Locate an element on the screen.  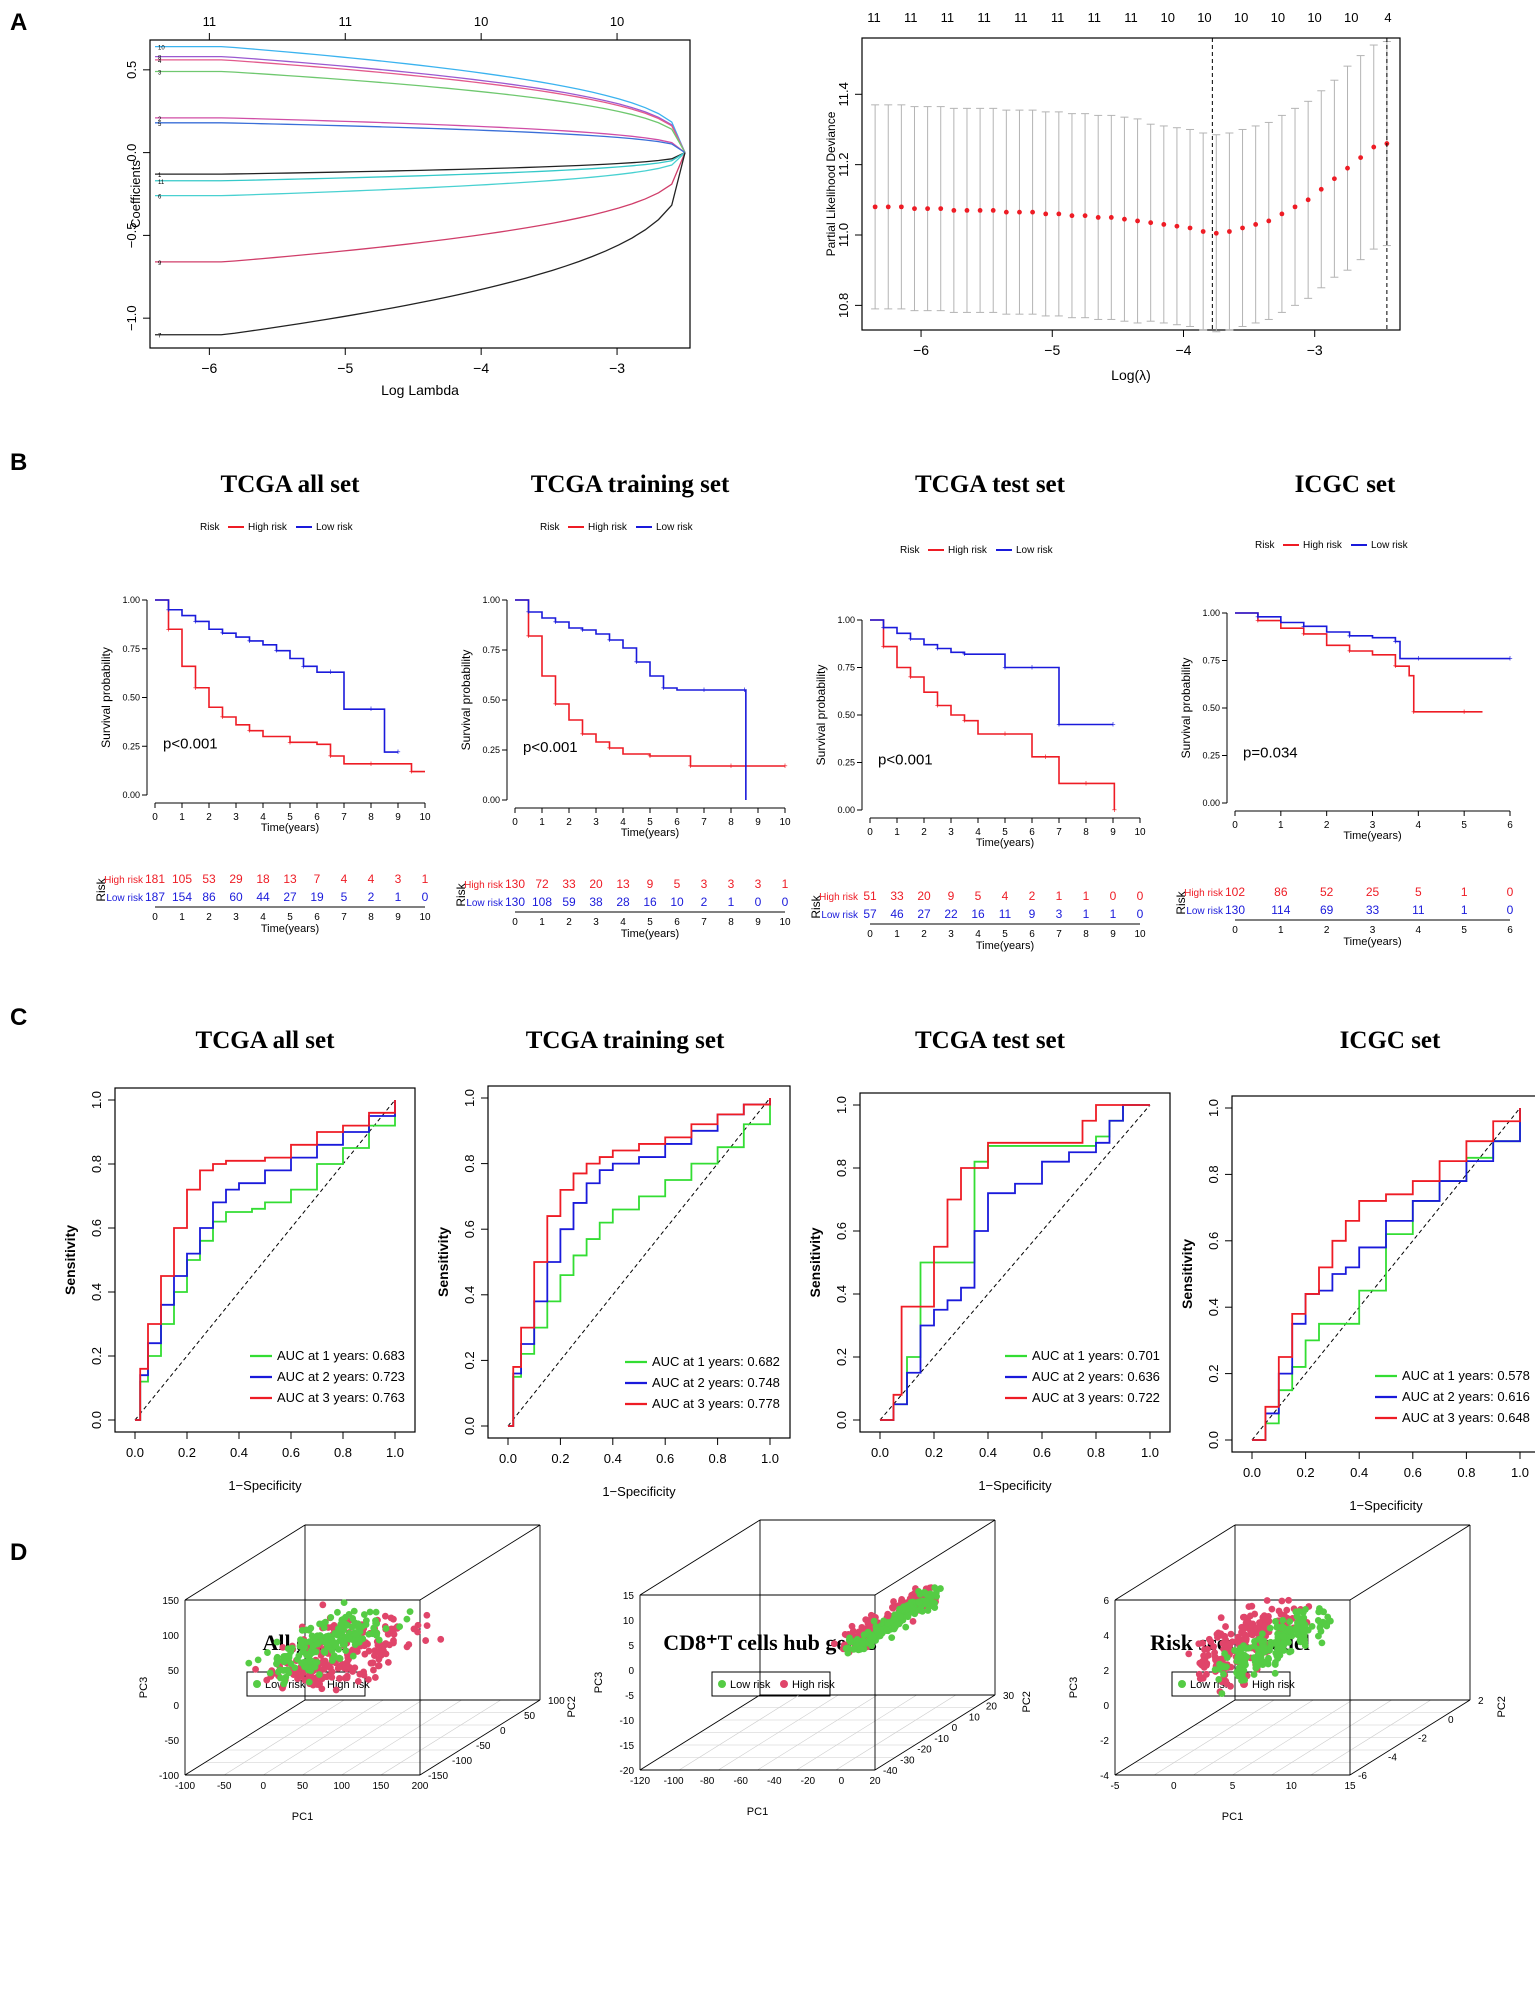
risk-count: 2 is located at coordinates (1032, 896).